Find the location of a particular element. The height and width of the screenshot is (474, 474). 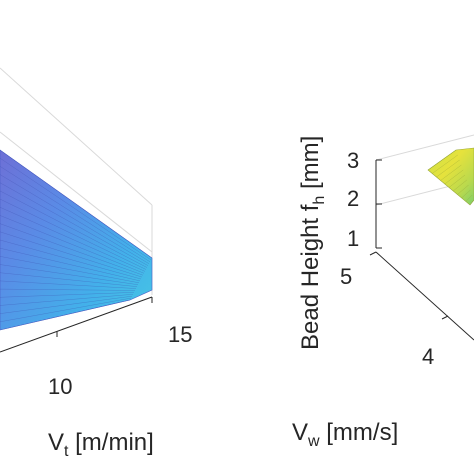

left-grid-line-top is located at coordinates (76, 136).